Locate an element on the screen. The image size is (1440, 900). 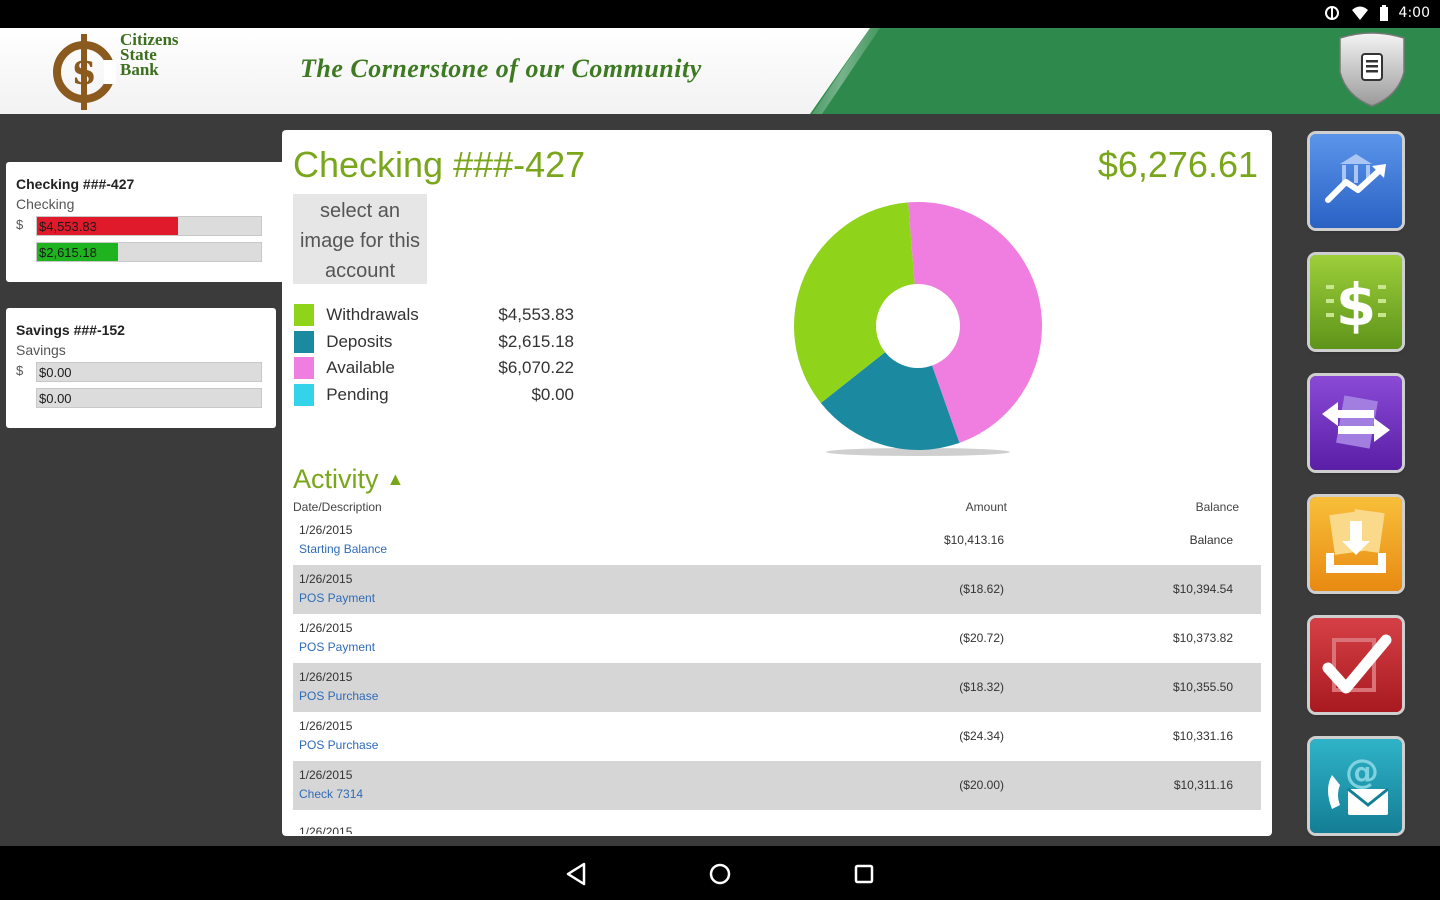
pie-slice-available is located at coordinates (975, 322).